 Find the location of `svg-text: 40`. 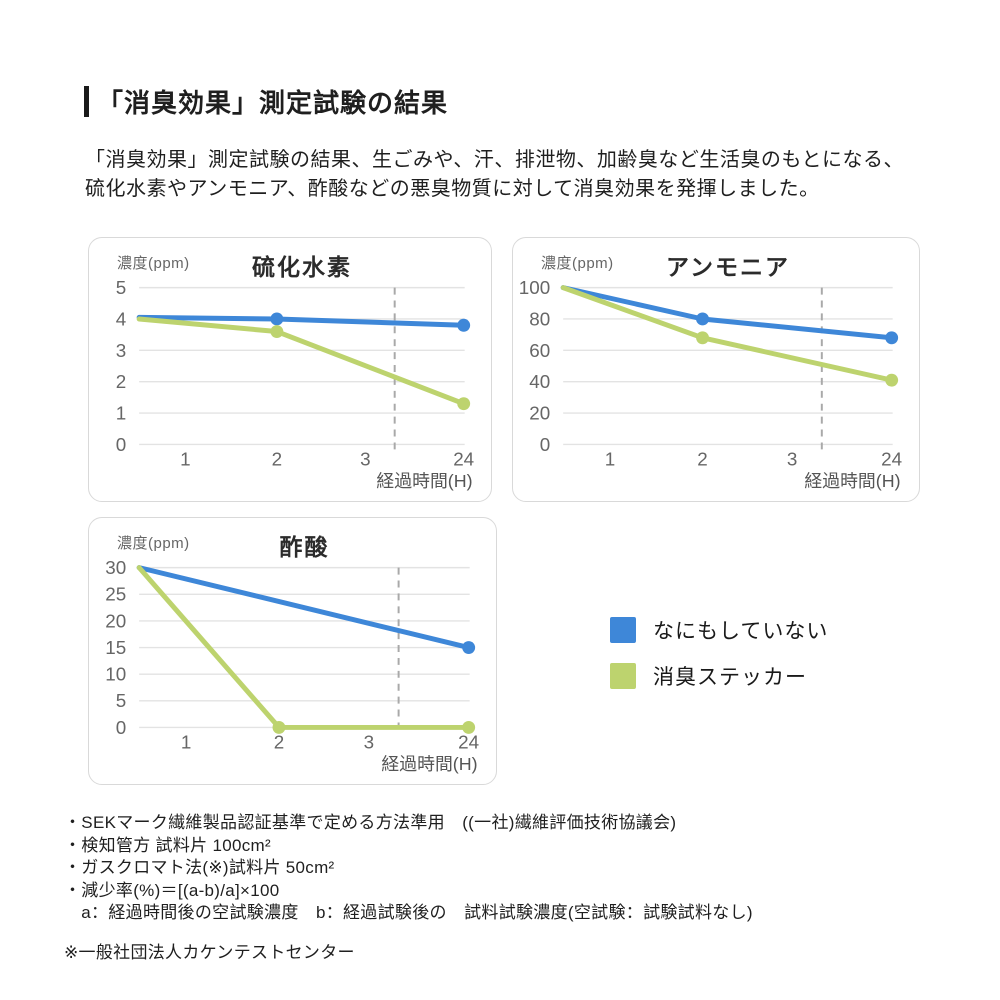

svg-text: 40 is located at coordinates (539, 381).